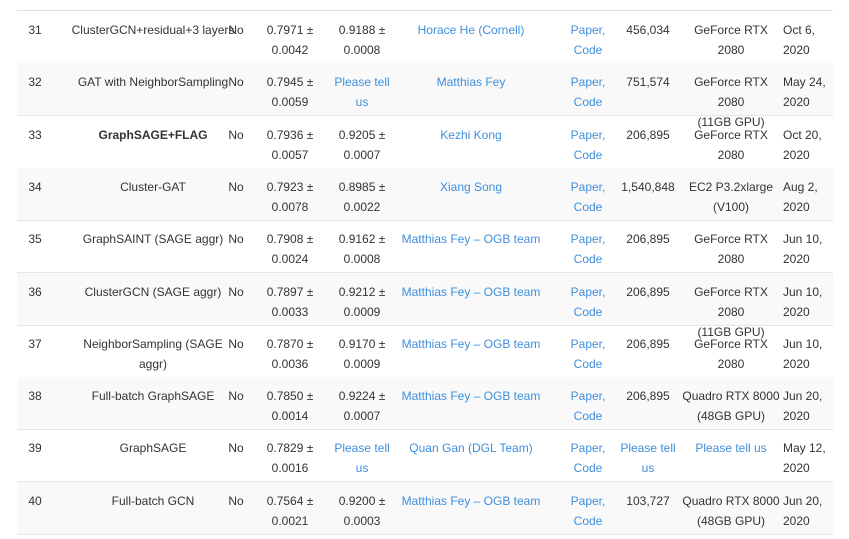 The image size is (849, 539). I want to click on date-cell: May 24, 2020, so click(804, 92).